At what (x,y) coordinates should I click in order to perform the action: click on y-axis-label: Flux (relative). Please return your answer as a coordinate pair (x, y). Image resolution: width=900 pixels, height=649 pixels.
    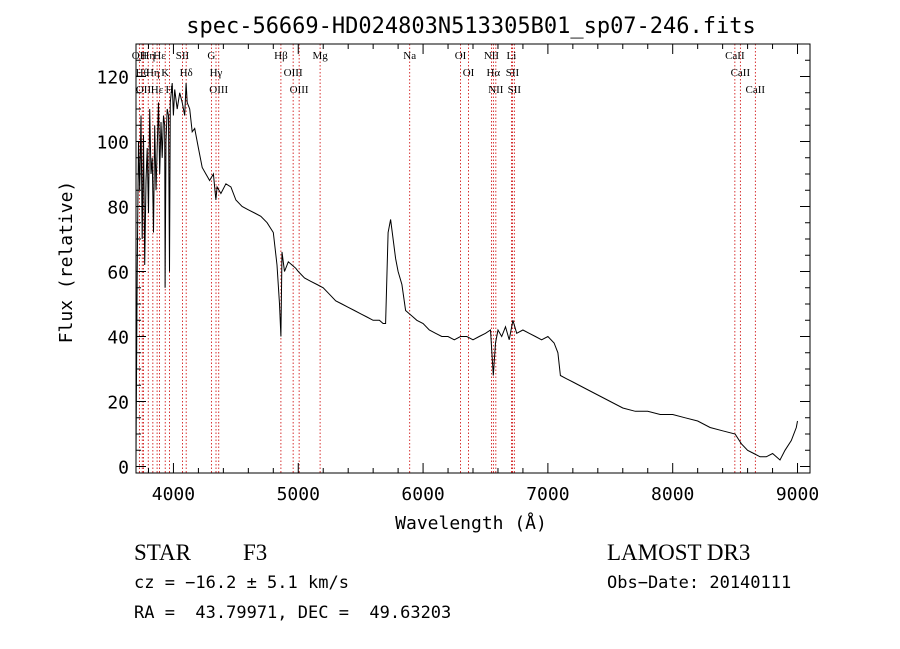
    Looking at the image, I should click on (66, 262).